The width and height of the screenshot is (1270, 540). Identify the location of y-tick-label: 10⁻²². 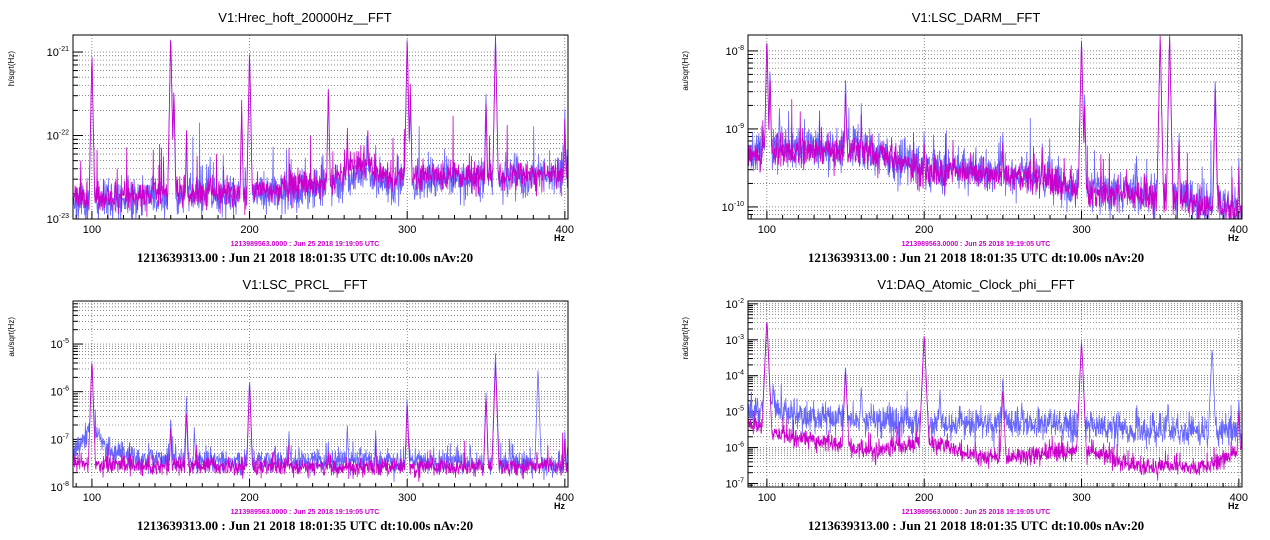
(58, 136).